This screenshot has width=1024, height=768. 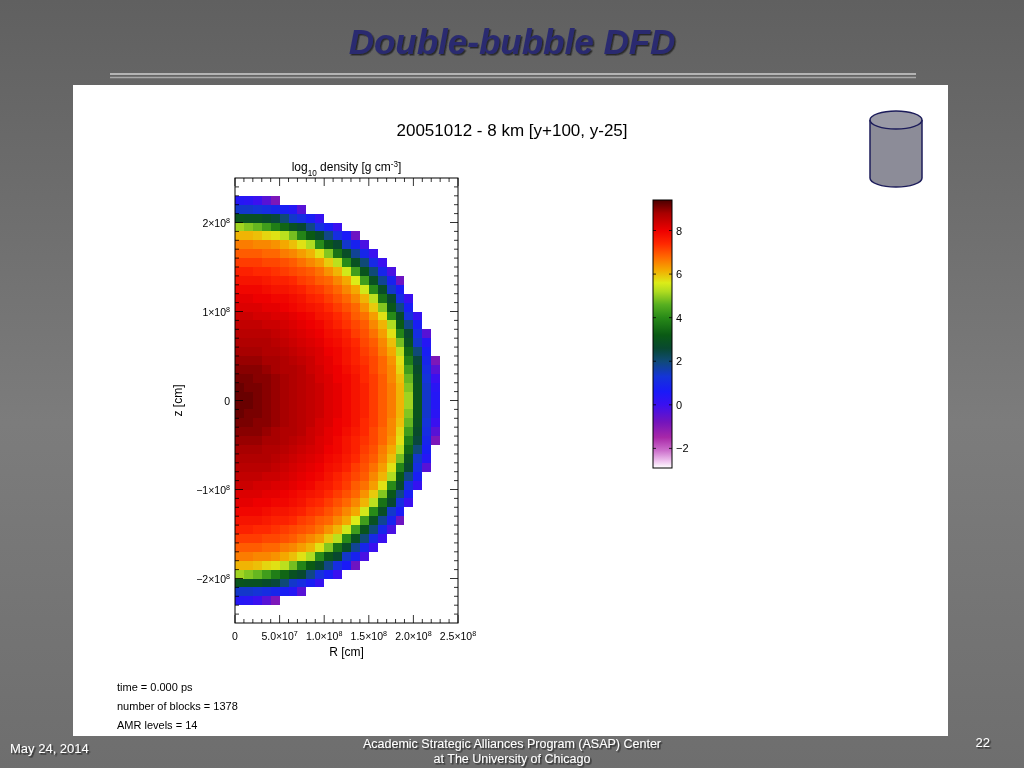 I want to click on color-bar-label: −2, so click(x=682, y=448).